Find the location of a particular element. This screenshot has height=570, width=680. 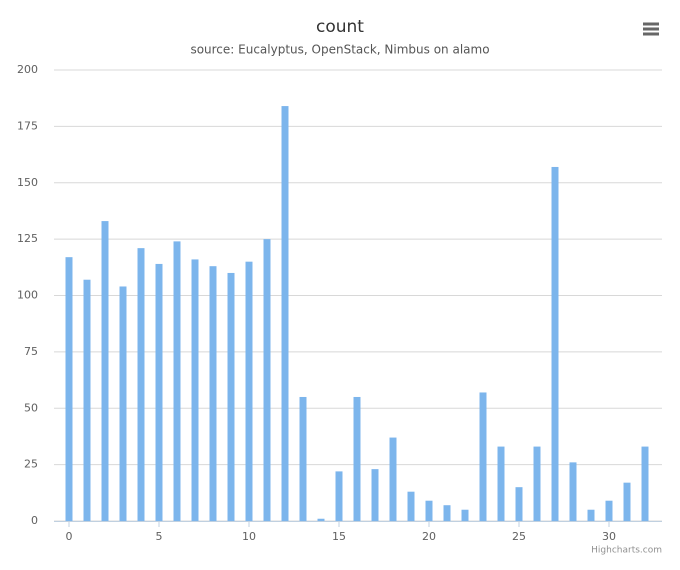

x-tick-label: 0 is located at coordinates (69, 536).